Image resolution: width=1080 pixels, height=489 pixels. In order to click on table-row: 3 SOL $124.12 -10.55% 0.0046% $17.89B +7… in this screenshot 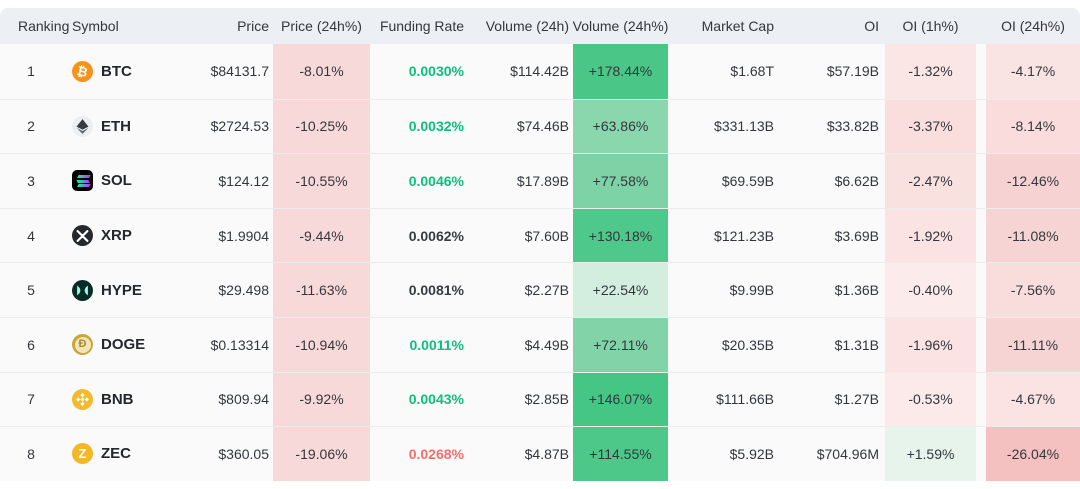, I will do `click(540, 180)`.